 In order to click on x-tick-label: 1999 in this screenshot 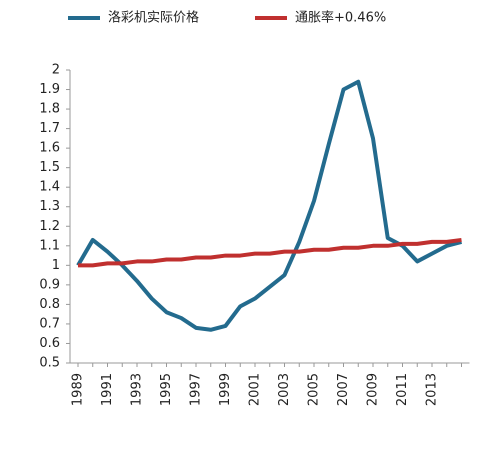, I will do `click(225, 389)`.